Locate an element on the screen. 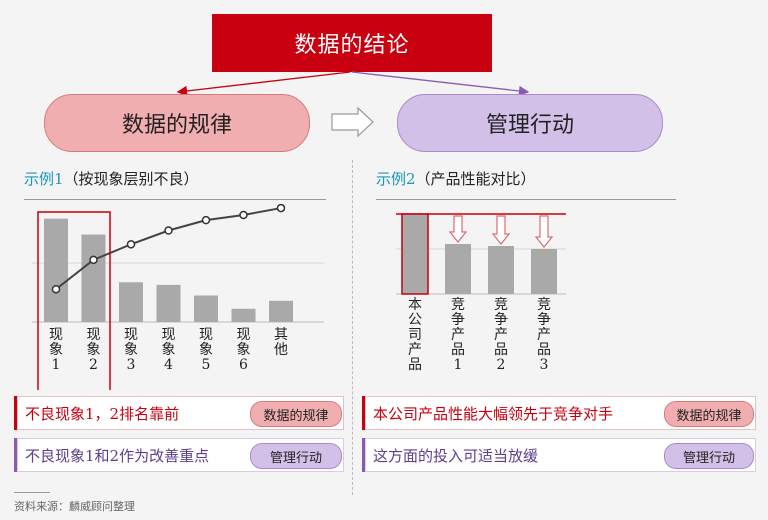  right-pattern-tag-label: 数据的规律 is located at coordinates (709, 416).